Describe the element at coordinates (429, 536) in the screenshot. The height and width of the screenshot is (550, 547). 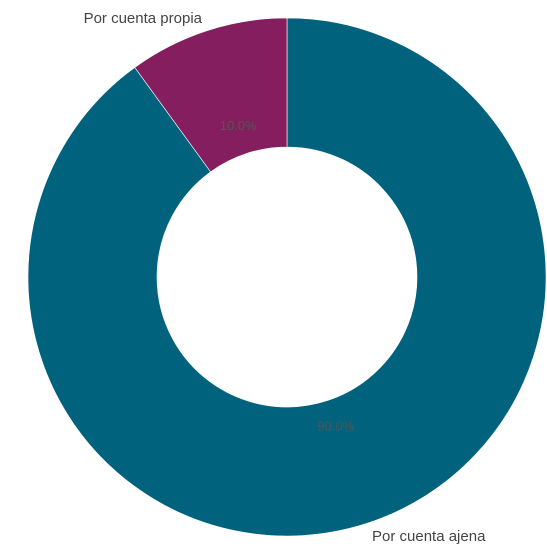
I see `slice-category-label: Por cuenta ajena` at that location.